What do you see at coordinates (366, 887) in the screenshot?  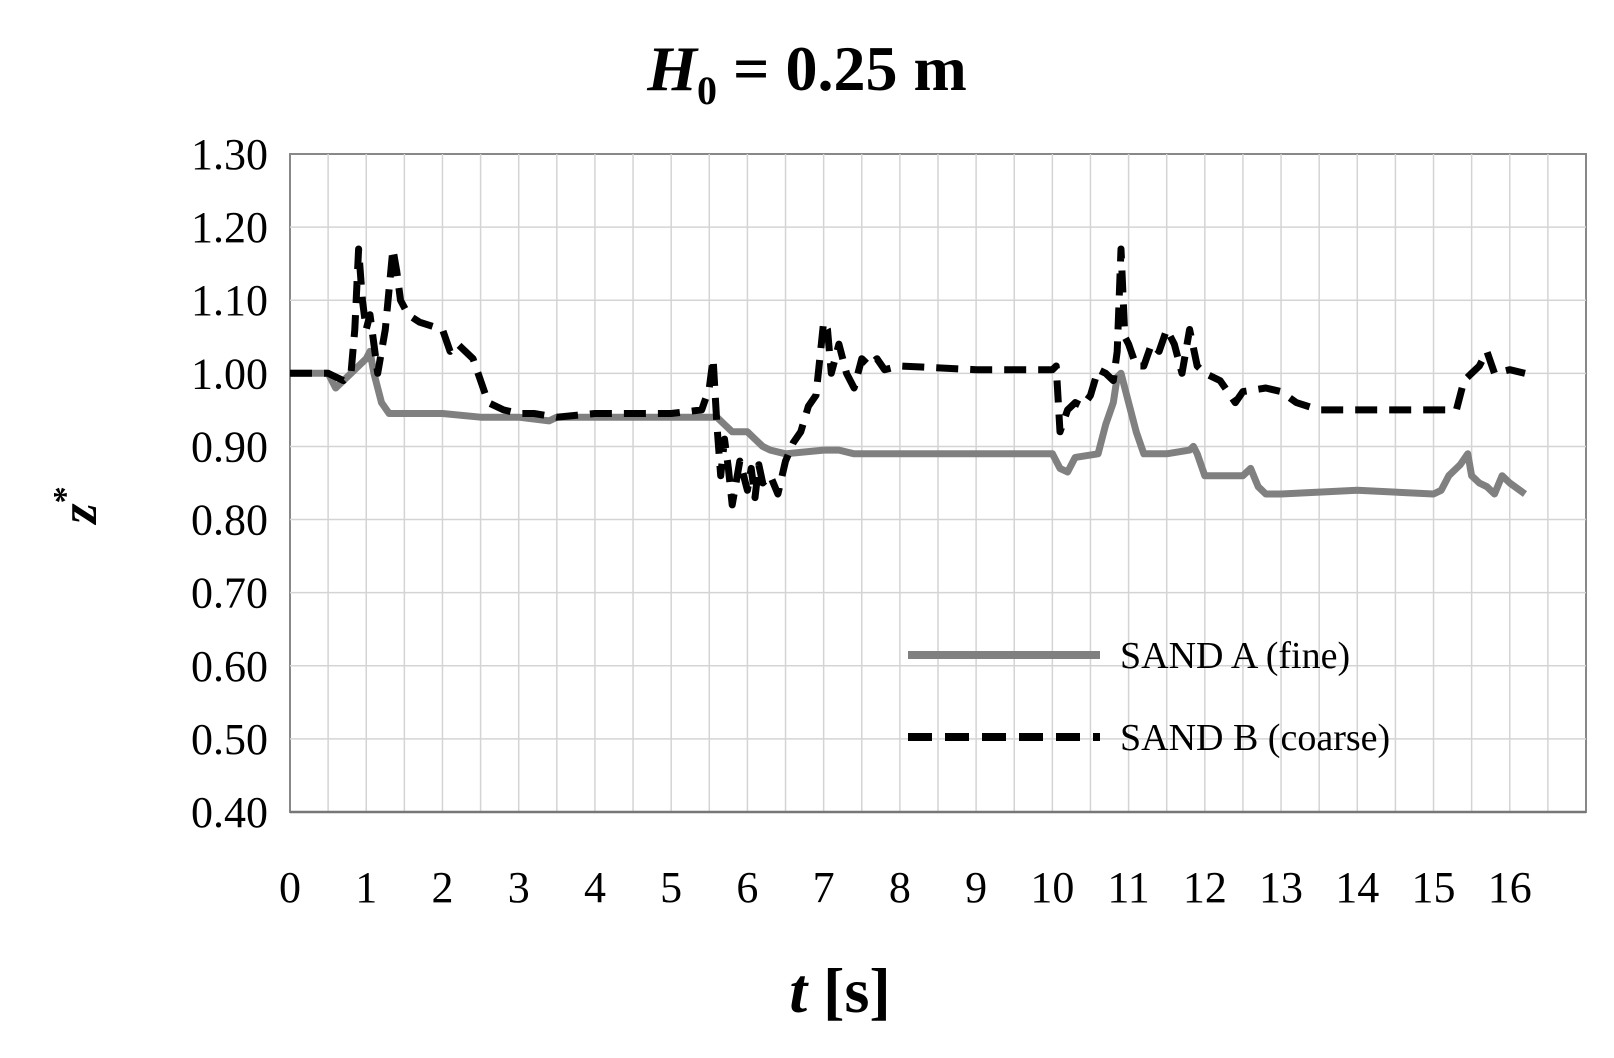 I see `x-tick-label: 1` at bounding box center [366, 887].